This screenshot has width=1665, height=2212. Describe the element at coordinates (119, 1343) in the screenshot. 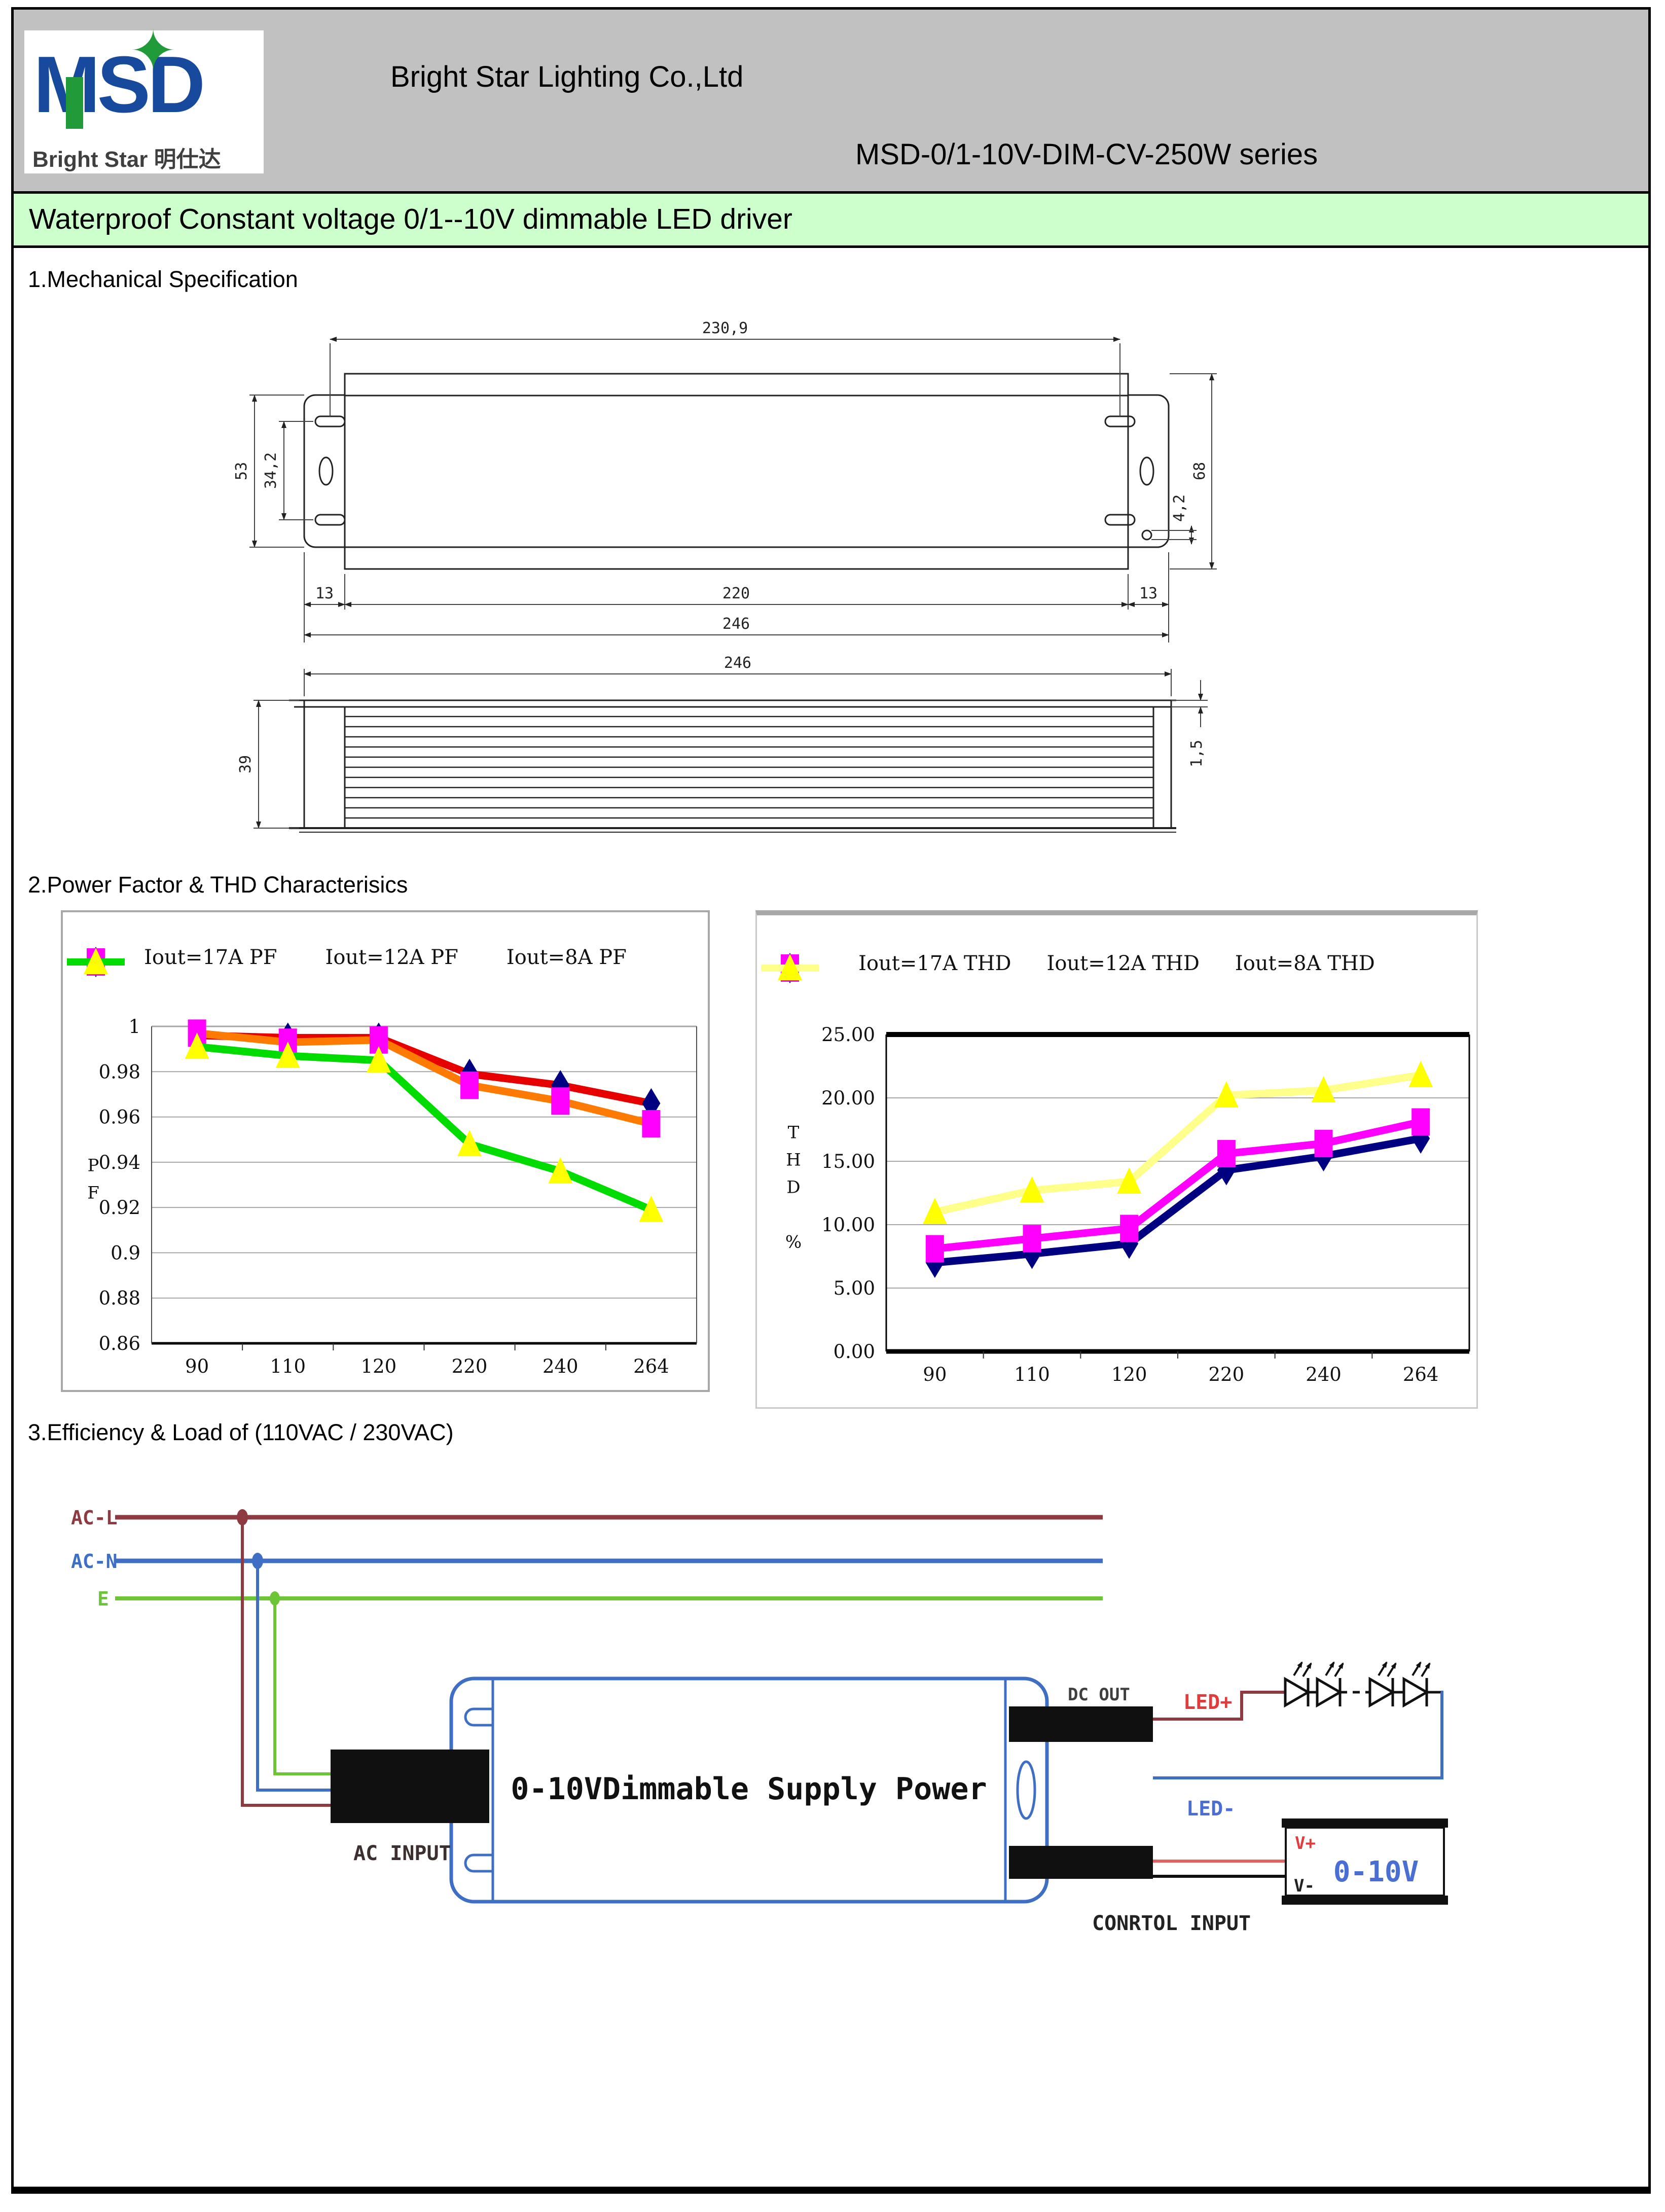

I see `y-tick-label: 0.86` at that location.